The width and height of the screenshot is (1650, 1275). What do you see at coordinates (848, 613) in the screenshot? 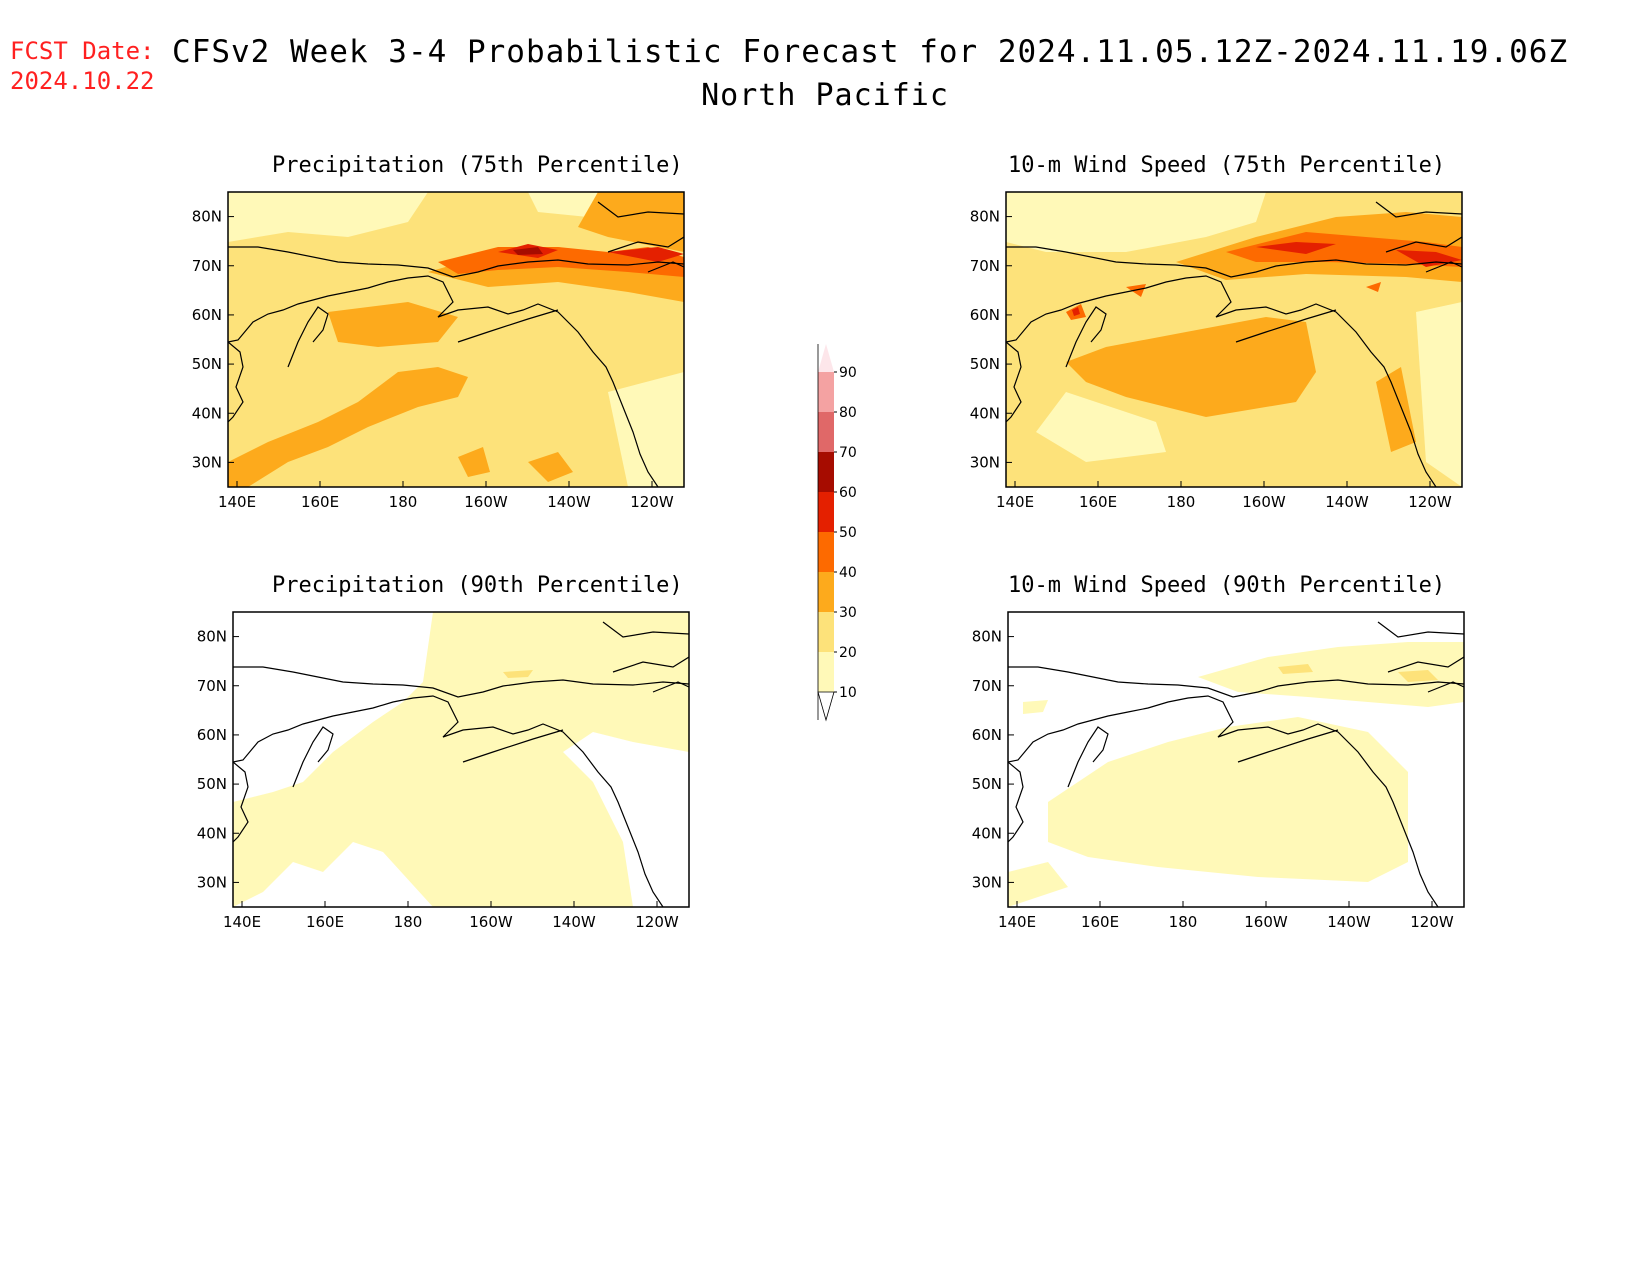
I see `colorbar-label: 30` at bounding box center [848, 613].